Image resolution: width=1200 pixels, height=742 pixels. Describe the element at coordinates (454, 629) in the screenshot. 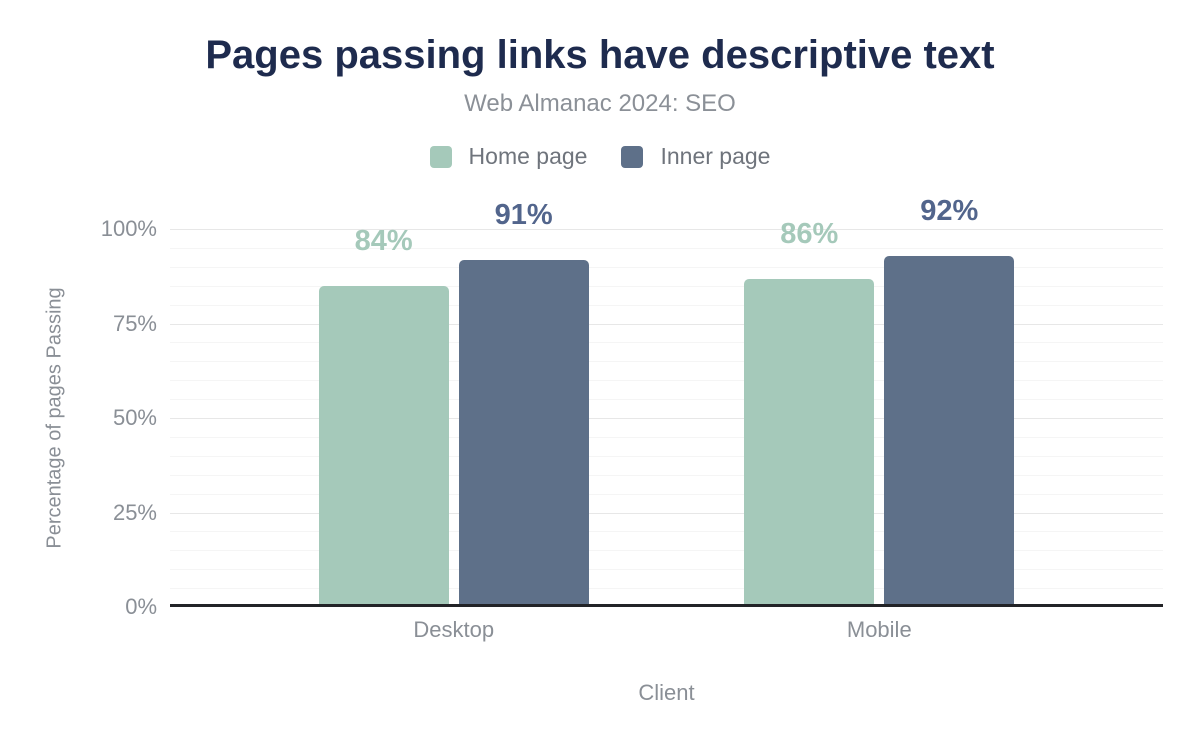

I see `x-tick-label-desktop: Desktop` at that location.